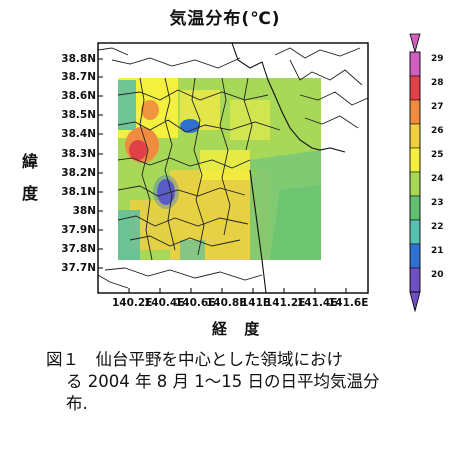 This screenshot has width=450, height=459. Describe the element at coordinates (132, 303) in the screenshot. I see `x-tick-label: 140.2E` at that location.